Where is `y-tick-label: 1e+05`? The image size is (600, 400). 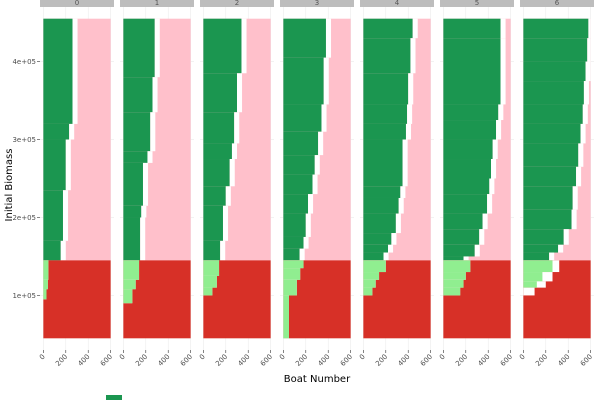 y-tick-label: 1e+05 is located at coordinates (24, 296).